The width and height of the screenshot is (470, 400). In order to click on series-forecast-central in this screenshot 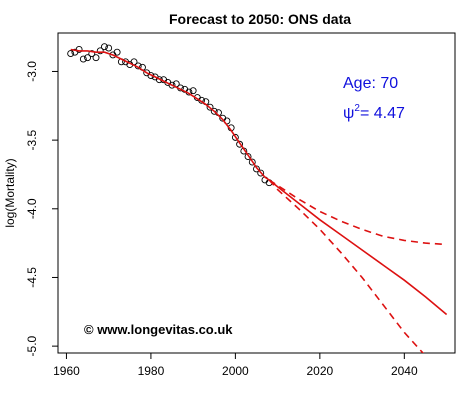, I will do `click(358, 247)`.